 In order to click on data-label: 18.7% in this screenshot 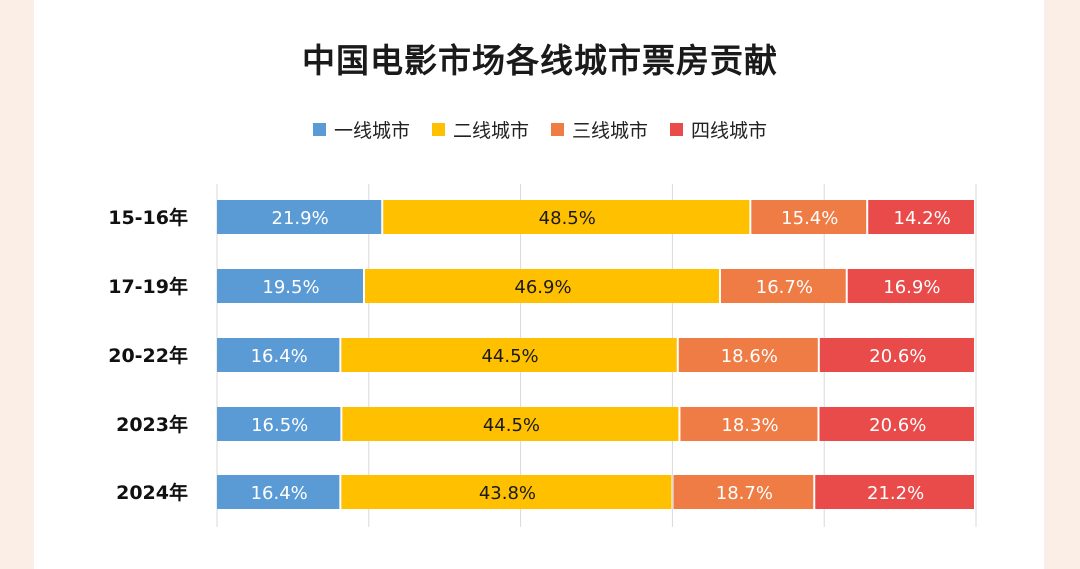, I will do `click(744, 493)`.